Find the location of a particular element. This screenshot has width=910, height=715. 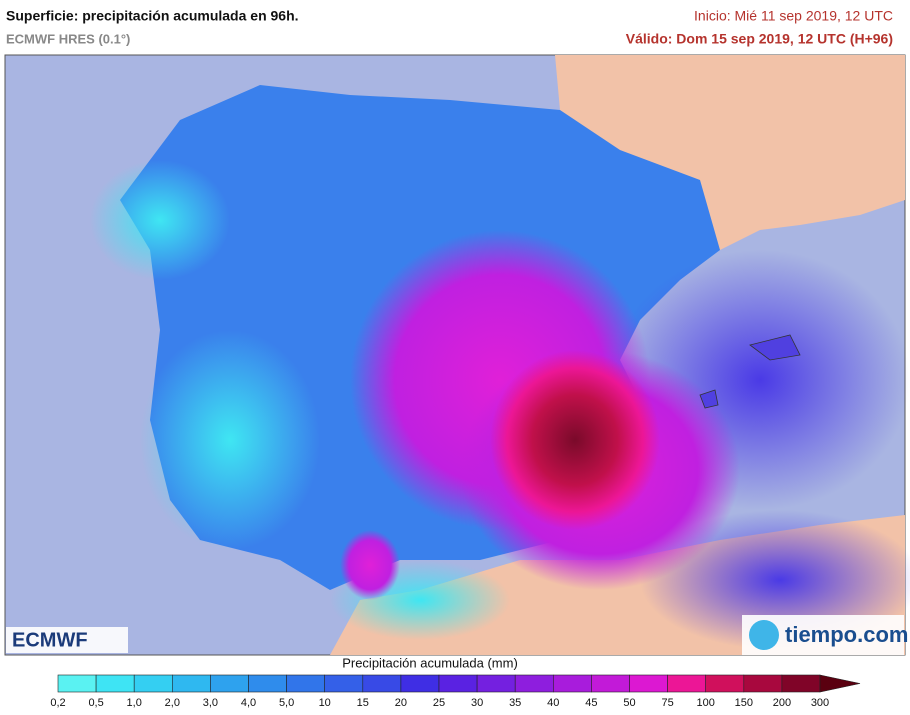

model: ECMWF HRES (0.1°) is located at coordinates (68, 38).